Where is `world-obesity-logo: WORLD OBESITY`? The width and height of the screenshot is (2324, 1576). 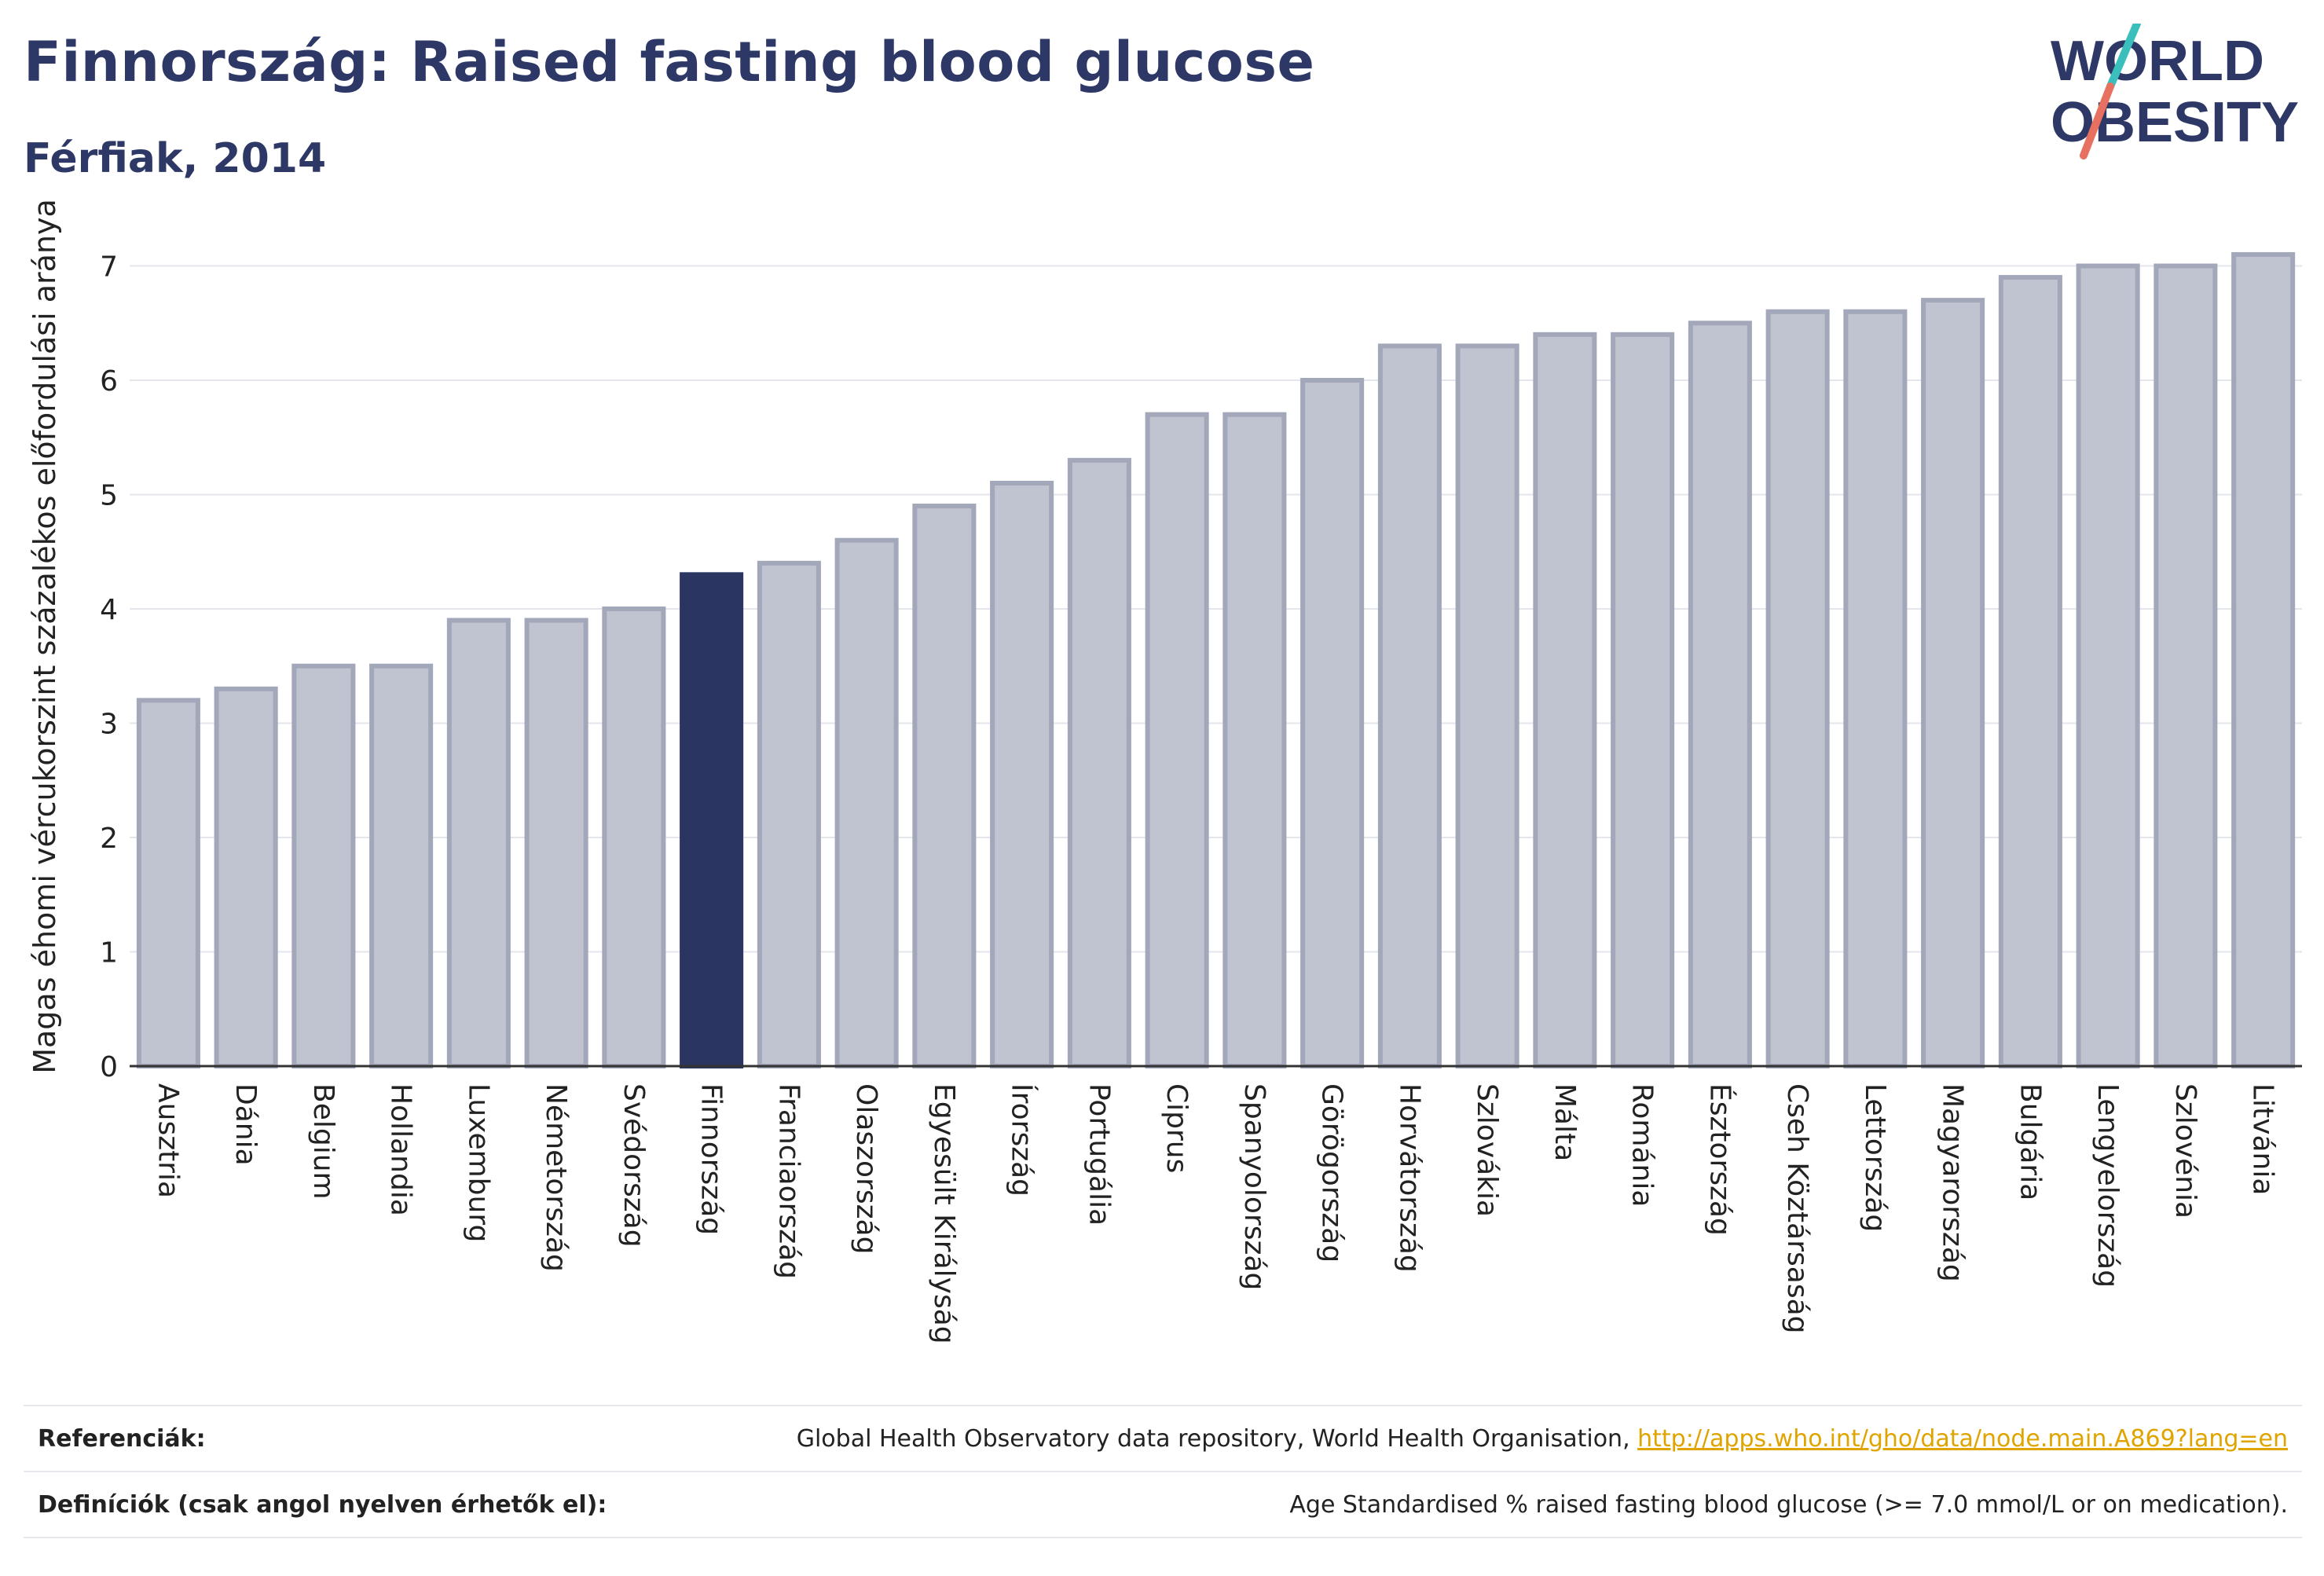
world-obesity-logo: WORLD OBESITY is located at coordinates (2175, 91).